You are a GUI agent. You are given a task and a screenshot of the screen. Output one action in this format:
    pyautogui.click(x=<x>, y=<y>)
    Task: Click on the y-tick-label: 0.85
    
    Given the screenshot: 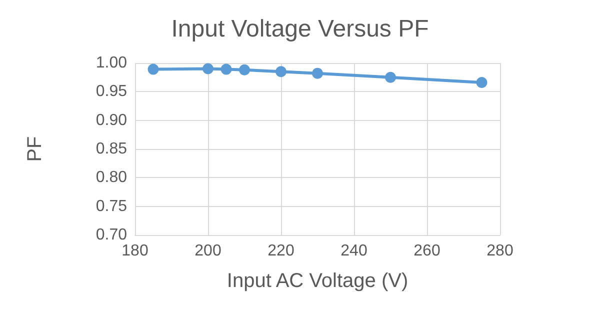 What is the action you would take?
    pyautogui.click(x=112, y=149)
    